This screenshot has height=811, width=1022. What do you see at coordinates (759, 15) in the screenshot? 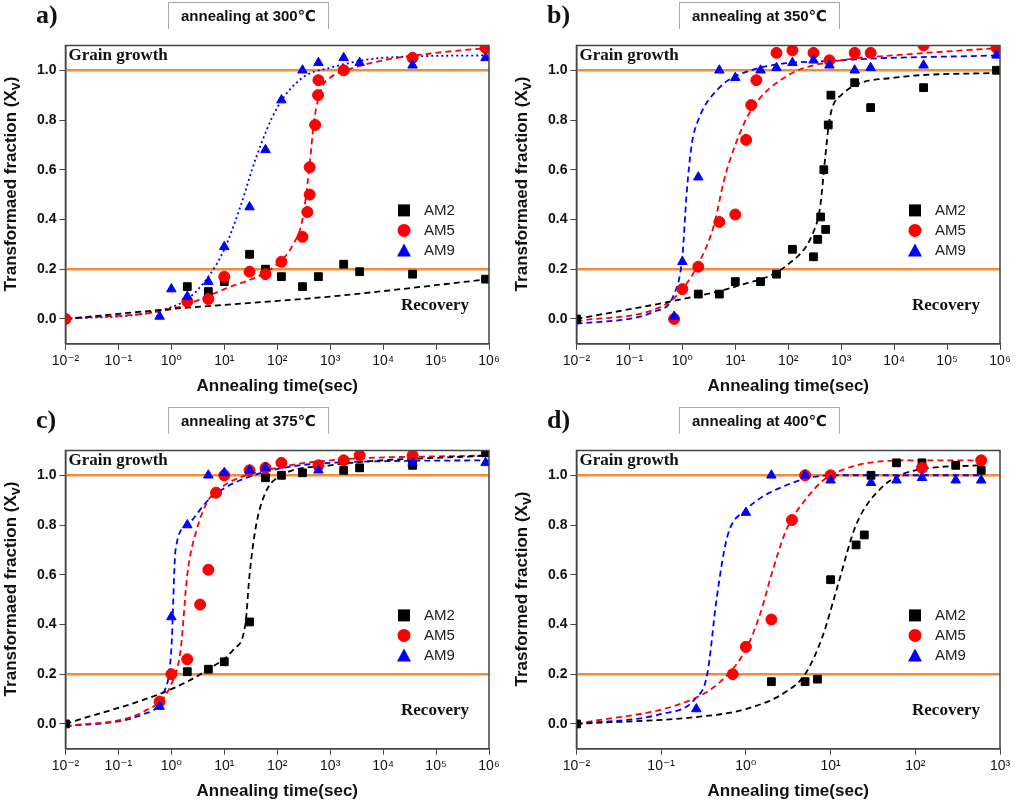
I see `chart-title: annealing at 350℃` at bounding box center [759, 15].